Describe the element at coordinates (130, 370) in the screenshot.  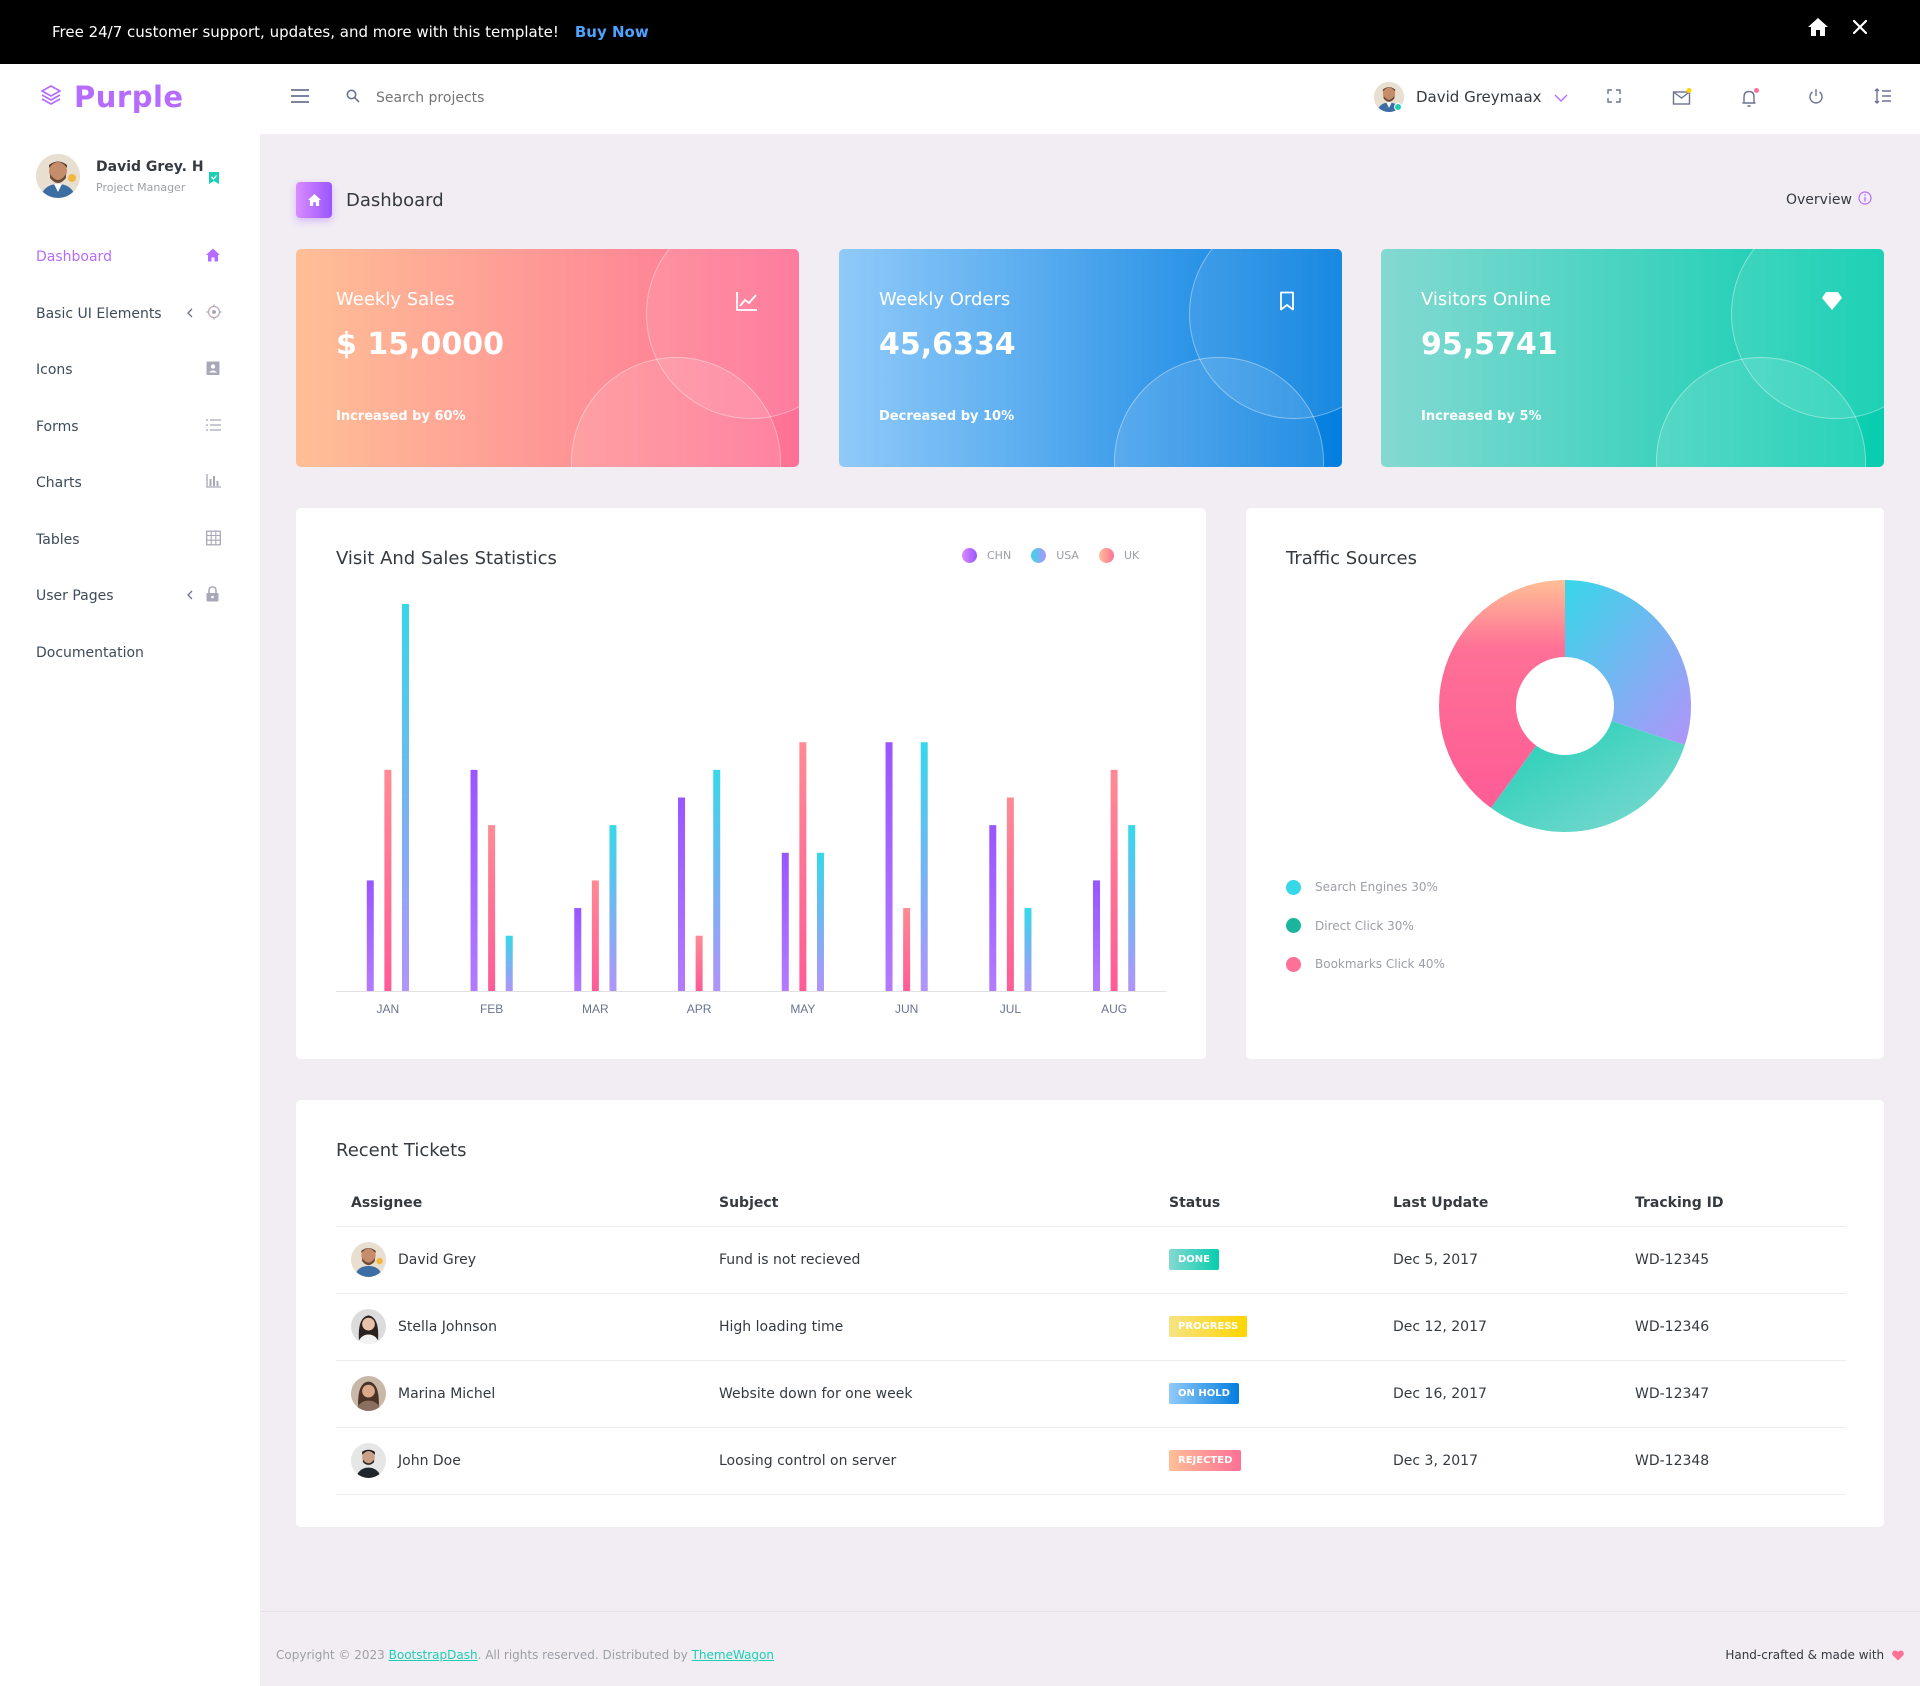
I see `sidebar-item-icons: Icons` at that location.